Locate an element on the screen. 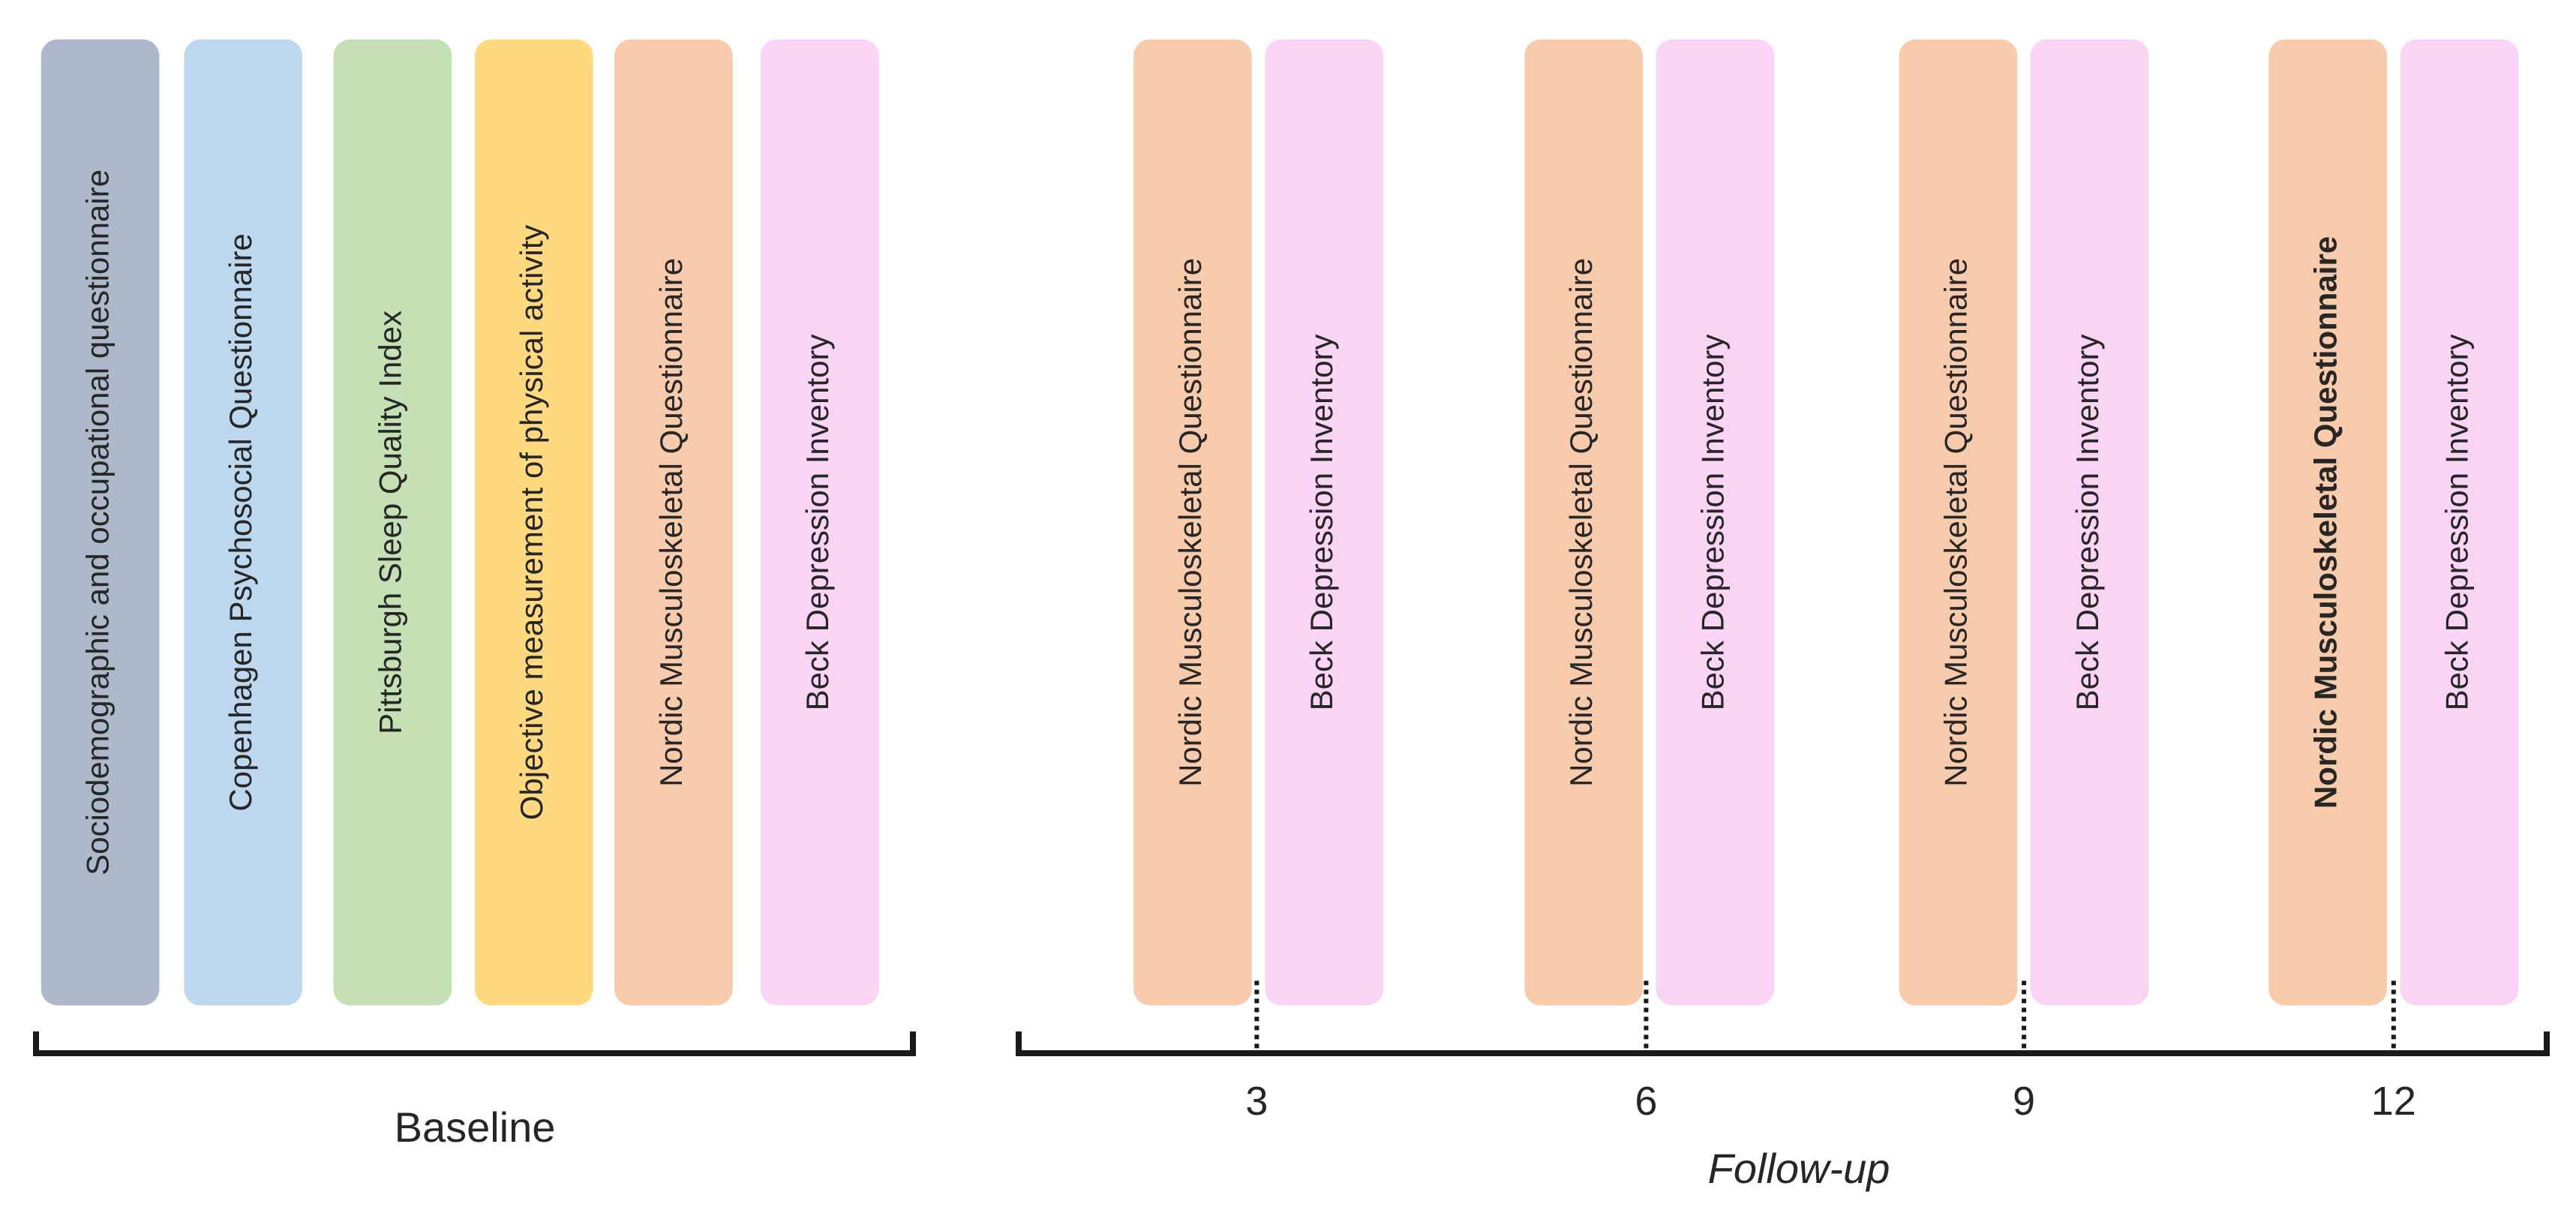 This screenshot has width=2576, height=1219. month-label: 9 is located at coordinates (2024, 1101).